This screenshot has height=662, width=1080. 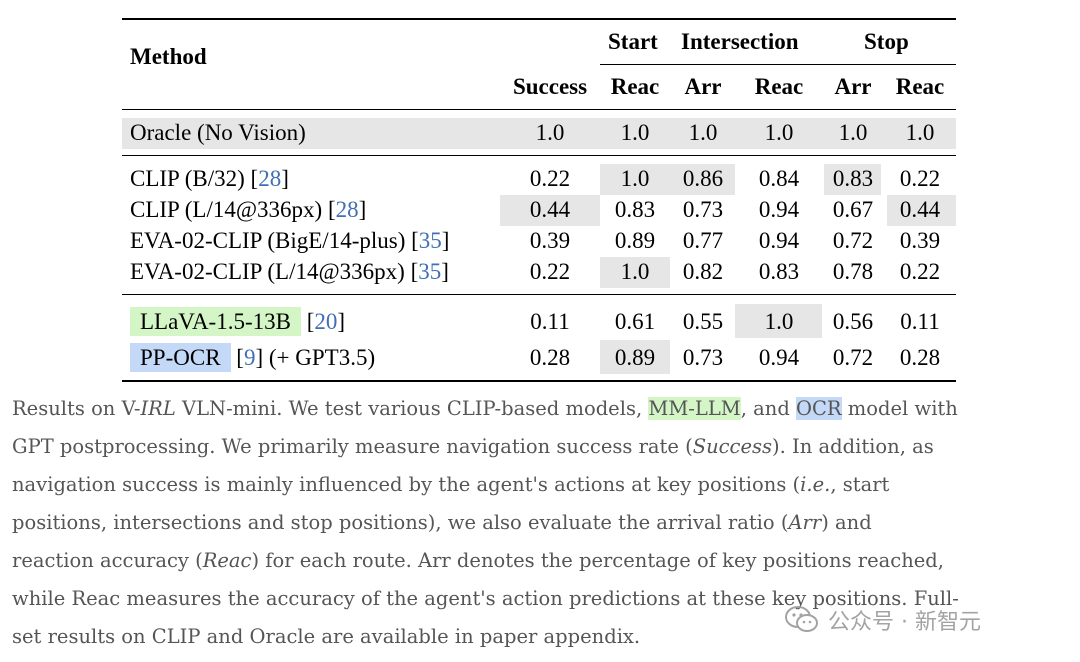 What do you see at coordinates (703, 178) in the screenshot?
I see `value-cell: 0.86` at bounding box center [703, 178].